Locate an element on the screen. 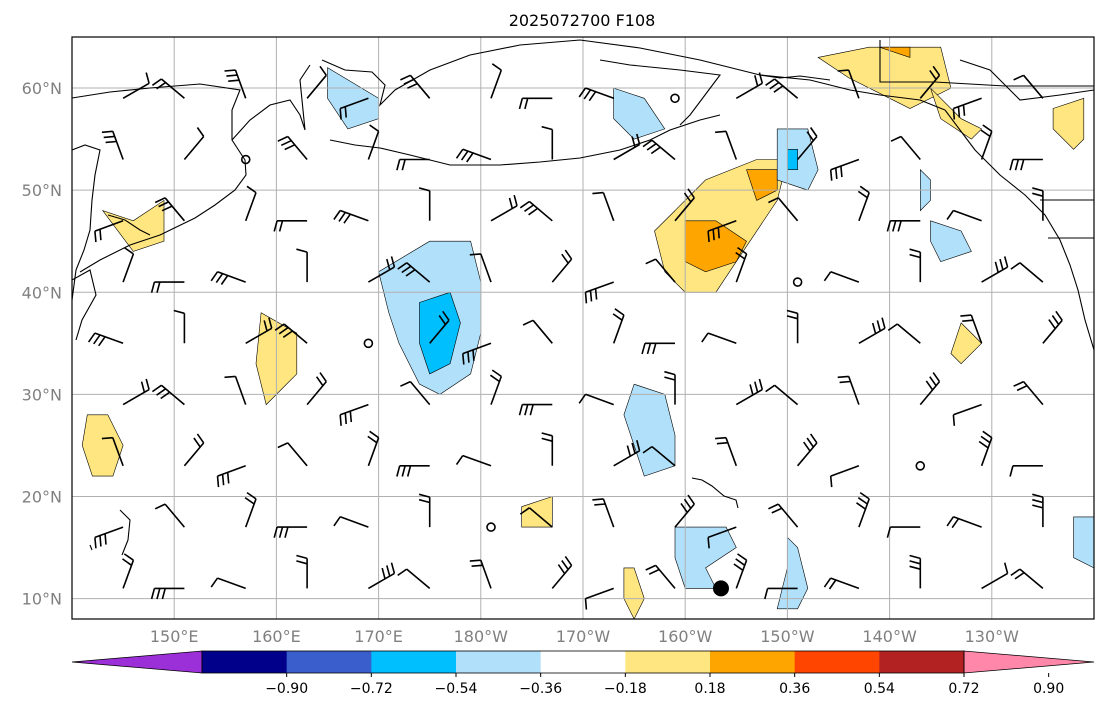  colorbar-frame is located at coordinates (583, 662).